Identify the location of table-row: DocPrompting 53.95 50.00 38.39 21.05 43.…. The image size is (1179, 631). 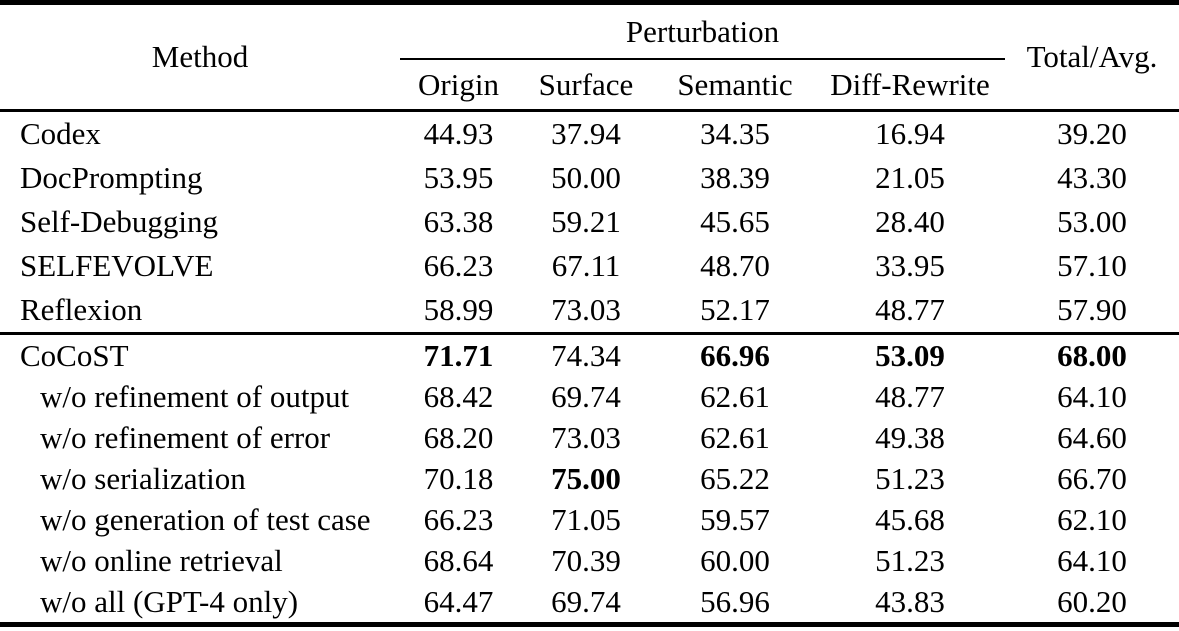
(589, 178).